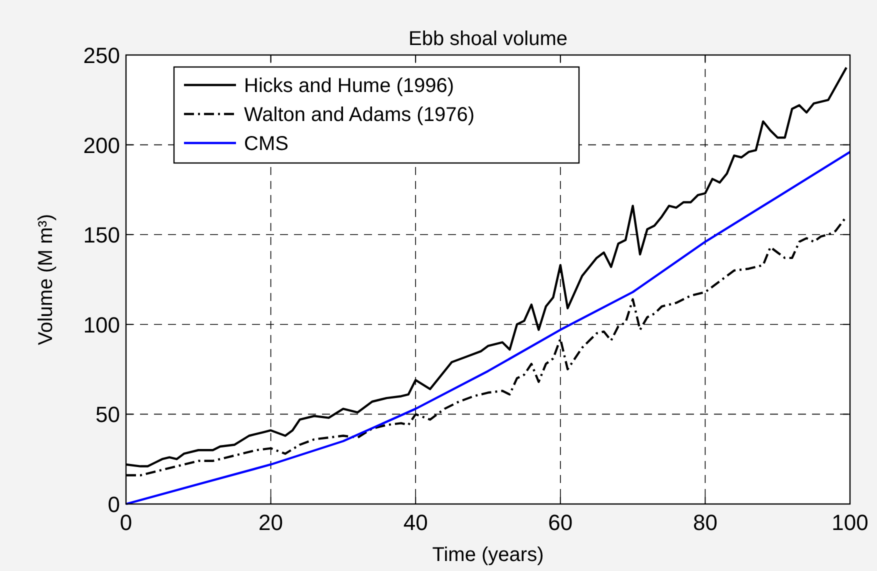 The height and width of the screenshot is (571, 877). What do you see at coordinates (271, 522) in the screenshot?
I see `x-tick-label: 20` at bounding box center [271, 522].